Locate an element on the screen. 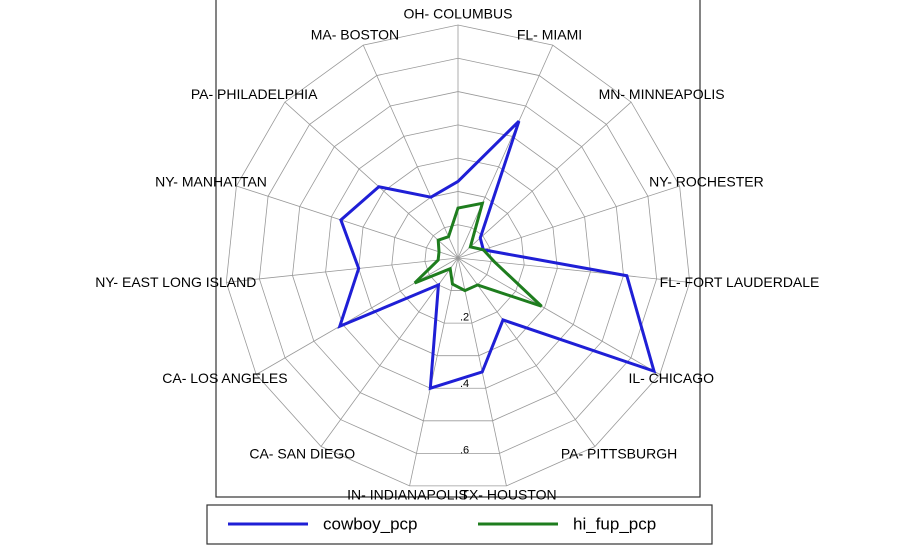 This screenshot has height=545, width=911. legend-label: hi_fup_pcp is located at coordinates (614, 523).